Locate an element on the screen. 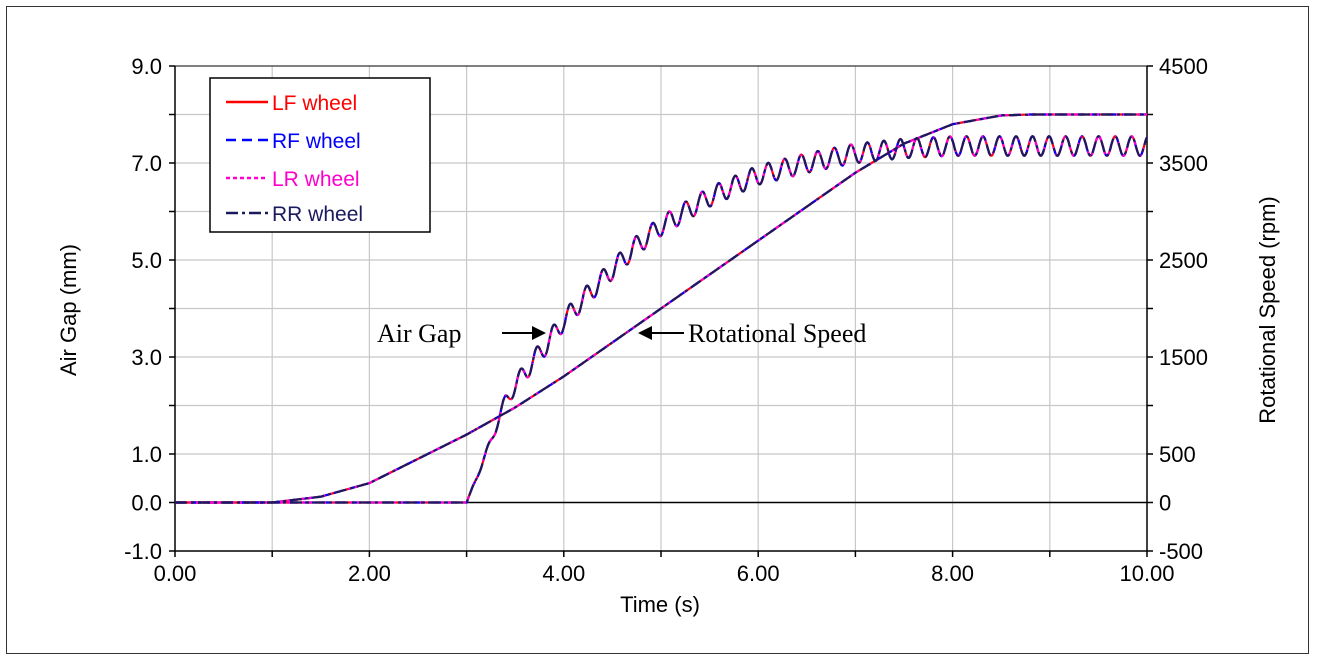 Image resolution: width=1318 pixels, height=662 pixels. legend-label-rf: RF wheel is located at coordinates (316, 141).